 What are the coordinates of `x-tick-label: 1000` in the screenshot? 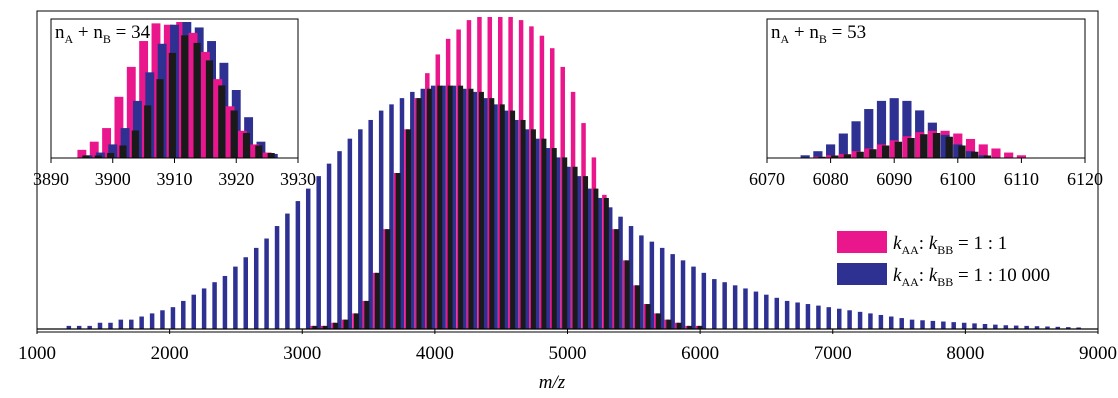 It's located at (37, 353).